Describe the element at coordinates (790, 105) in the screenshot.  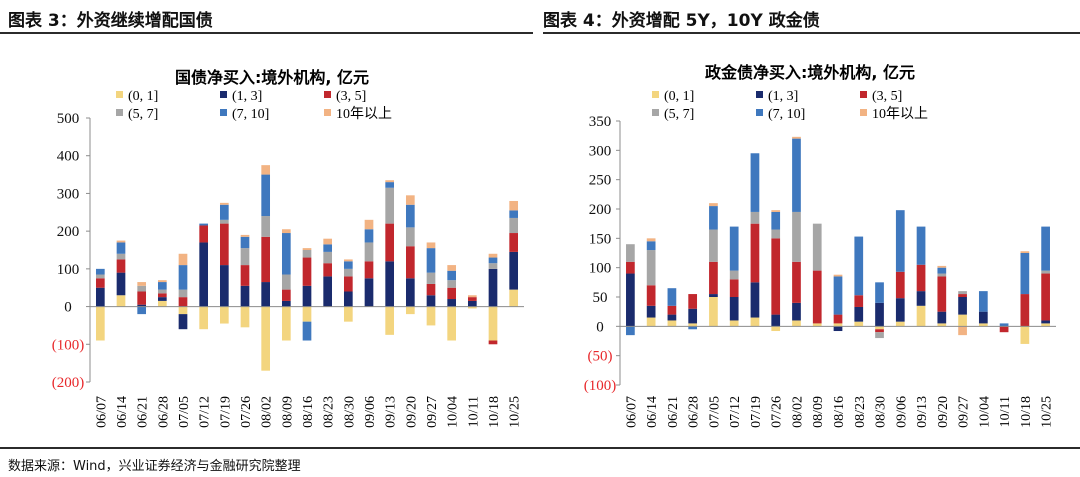
I see `legend: (0, 1] (1, 3] (3, 5] (5, 7] (7, 10] 10年以上` at that location.